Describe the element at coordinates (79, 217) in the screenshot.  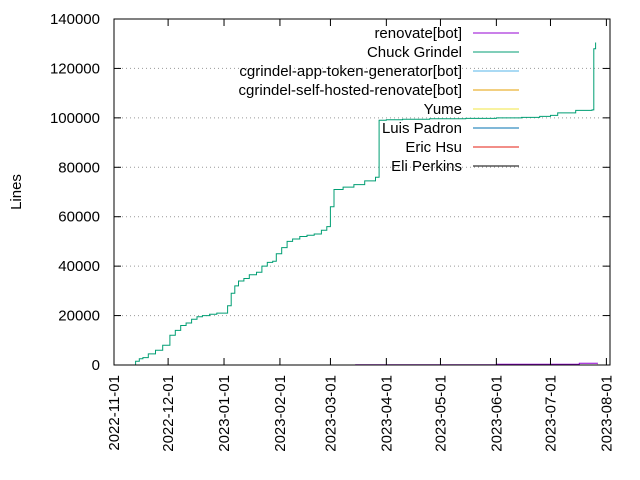
I see `y-tick-label: 60000` at that location.